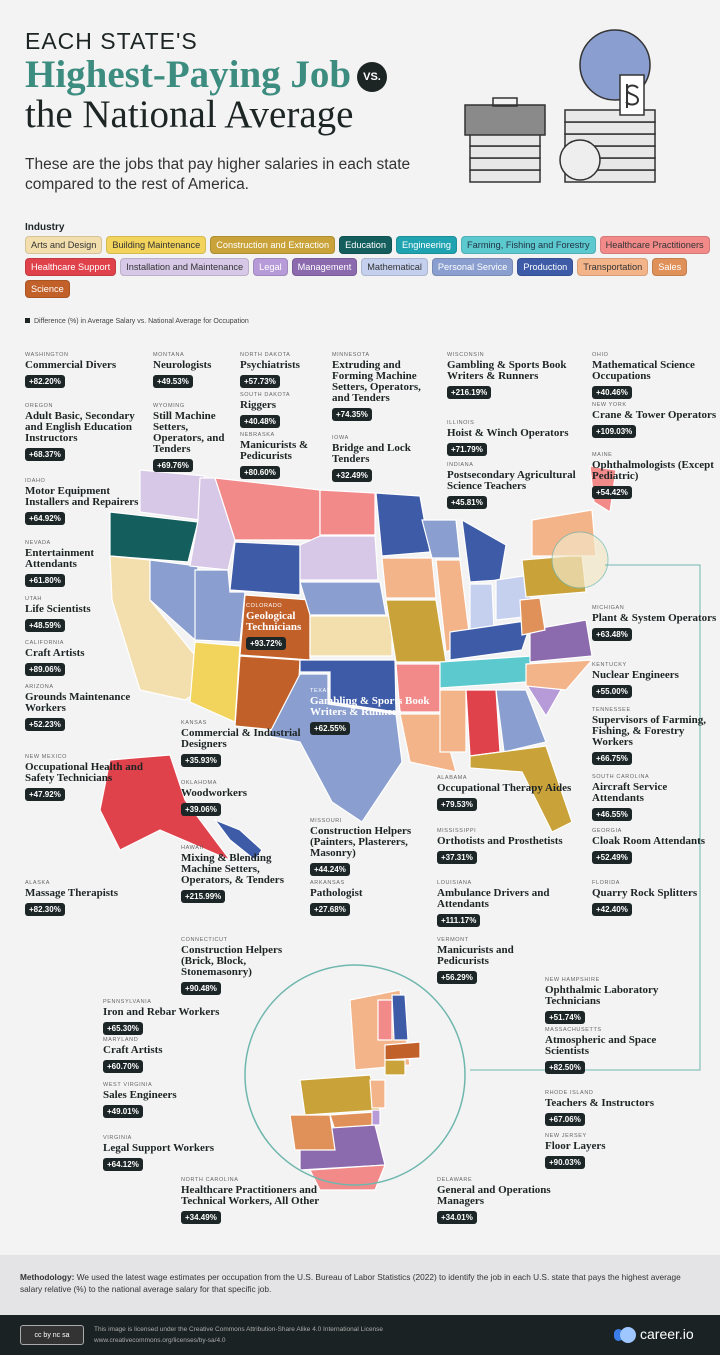 This screenshot has width=720, height=1355. I want to click on job-title: Quarry Rock Splitters, so click(645, 893).